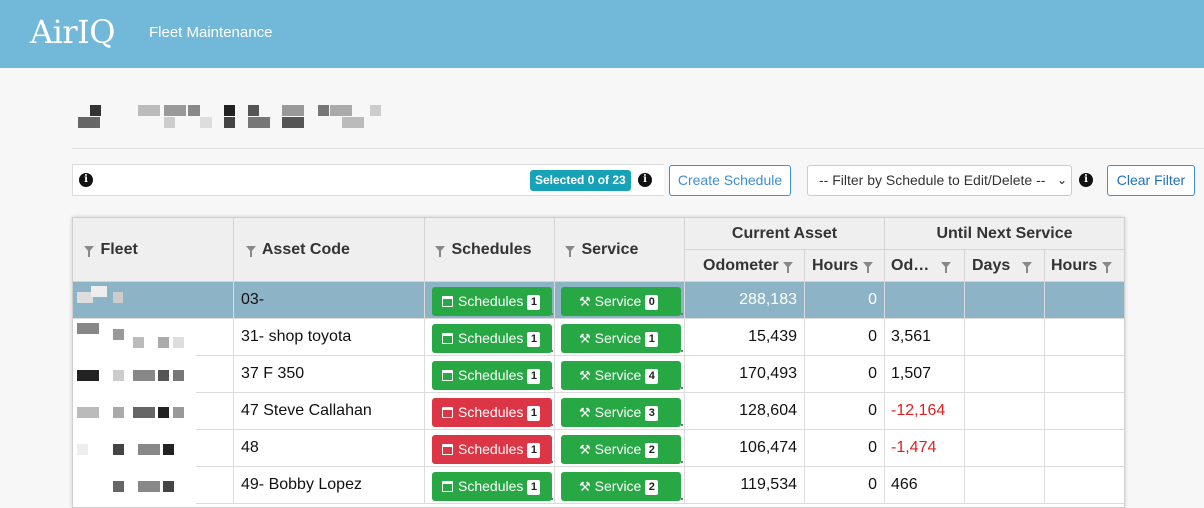 The image size is (1204, 508). What do you see at coordinates (745, 266) in the screenshot?
I see `header-odometer: Odometer` at bounding box center [745, 266].